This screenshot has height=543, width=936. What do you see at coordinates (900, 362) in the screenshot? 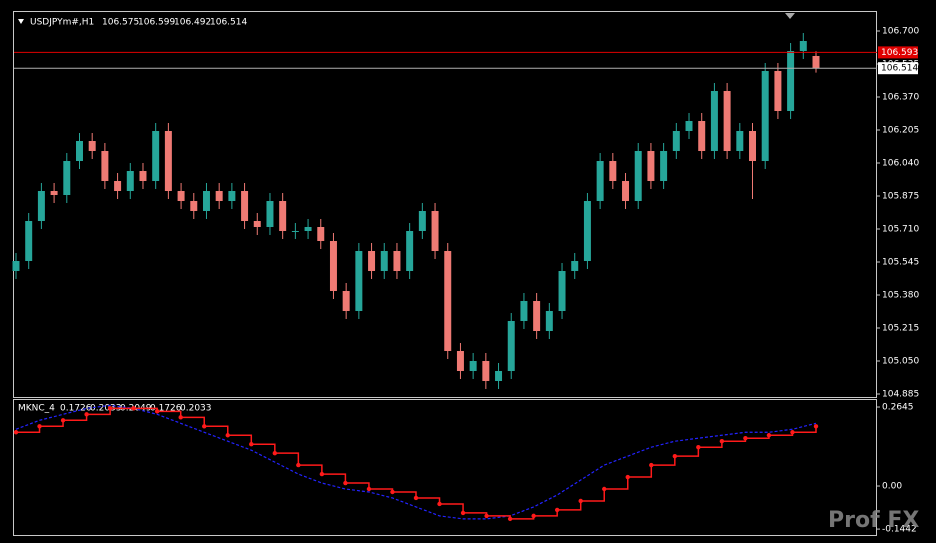
I see `y-tick-label: 105.050` at bounding box center [900, 362].